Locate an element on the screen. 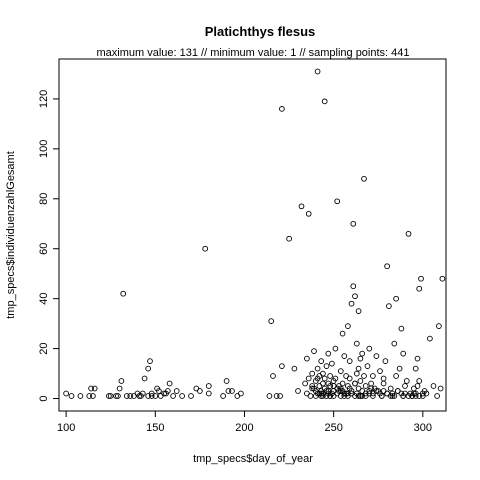 Image resolution: width=480 pixels, height=480 pixels. x-tick-label: 150 is located at coordinates (155, 428).